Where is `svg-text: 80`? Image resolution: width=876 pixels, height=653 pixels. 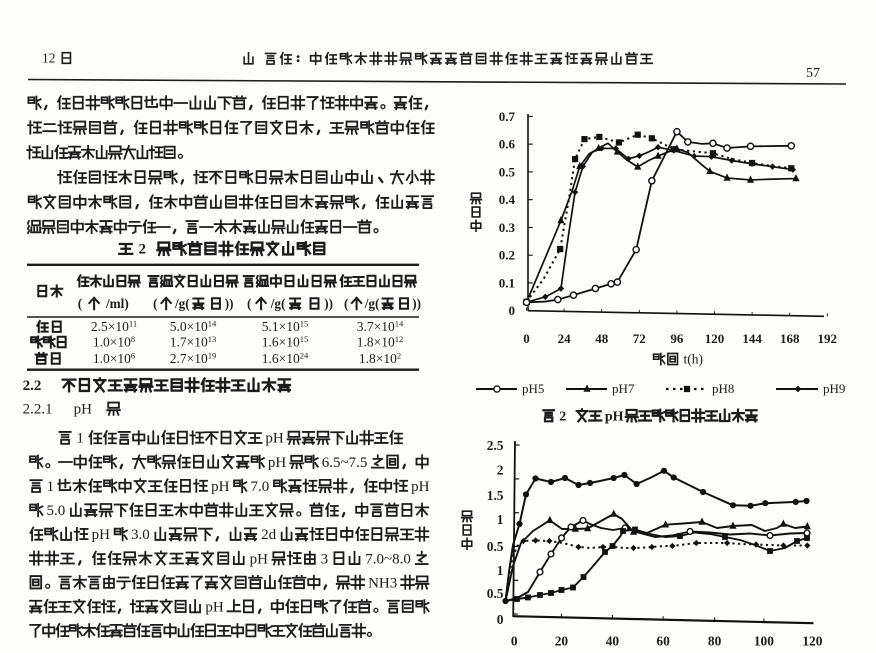 svg-text: 80 is located at coordinates (715, 641).